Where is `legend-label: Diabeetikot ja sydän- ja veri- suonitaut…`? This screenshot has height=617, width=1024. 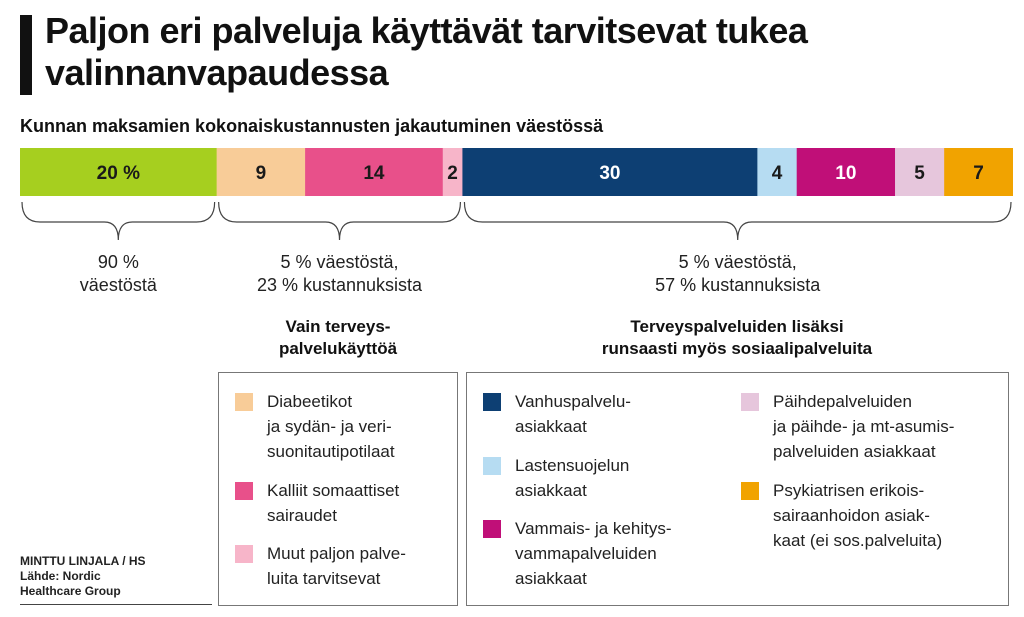
legend-label: Diabeetikot ja sydän- ja veri- suonitaut… is located at coordinates (331, 426).